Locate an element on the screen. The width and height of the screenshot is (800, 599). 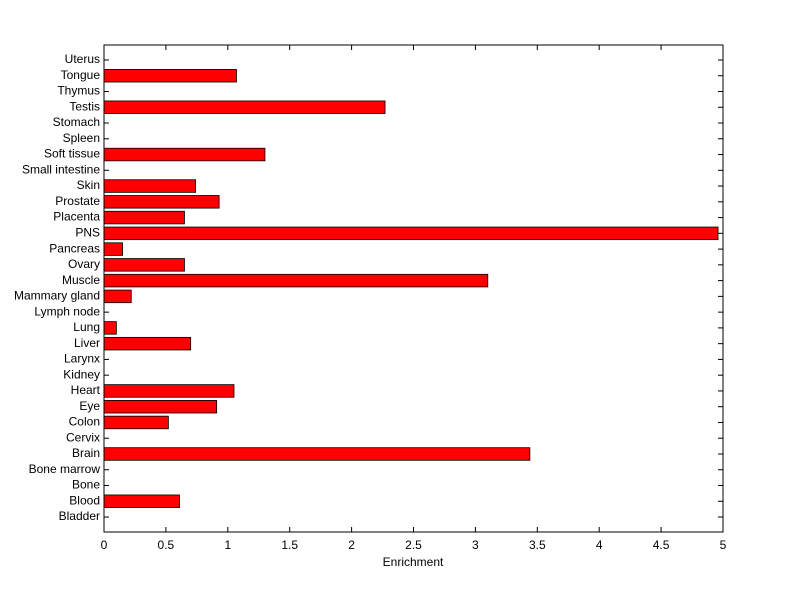
y-tick-label: Uterus is located at coordinates (82, 59).